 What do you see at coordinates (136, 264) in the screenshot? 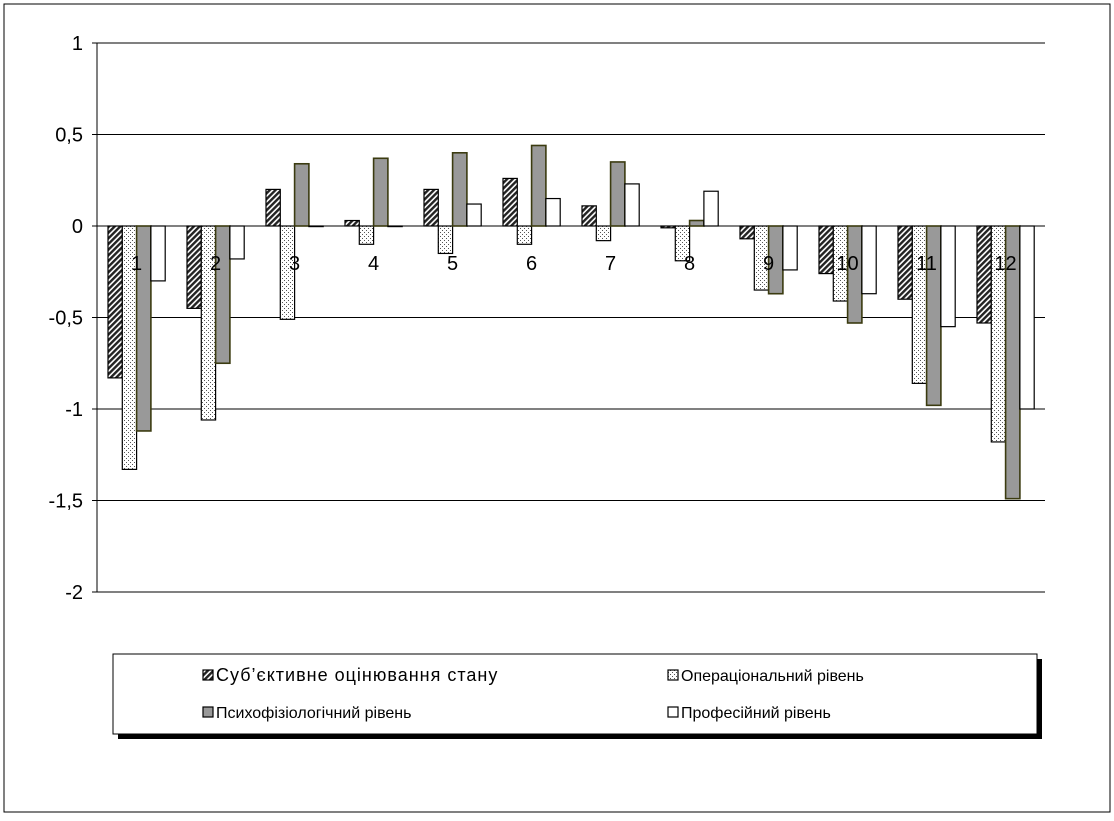
I see `x-tick-label: 1` at bounding box center [136, 264].